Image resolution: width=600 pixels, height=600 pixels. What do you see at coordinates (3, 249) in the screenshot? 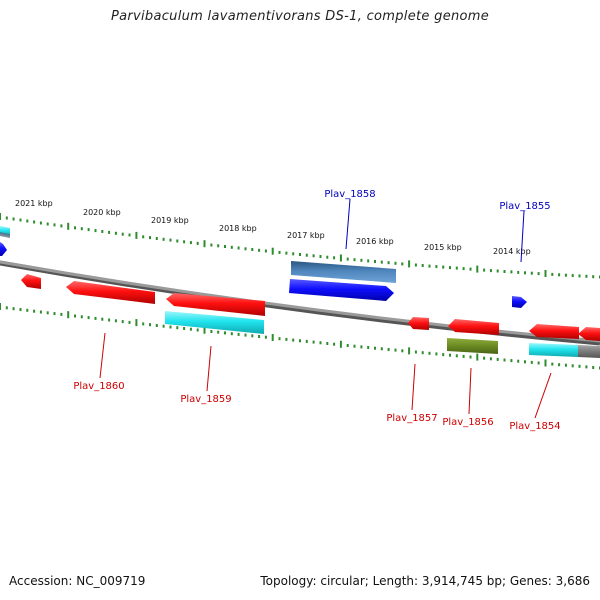
I see `gene-edge-blue` at bounding box center [3, 249].